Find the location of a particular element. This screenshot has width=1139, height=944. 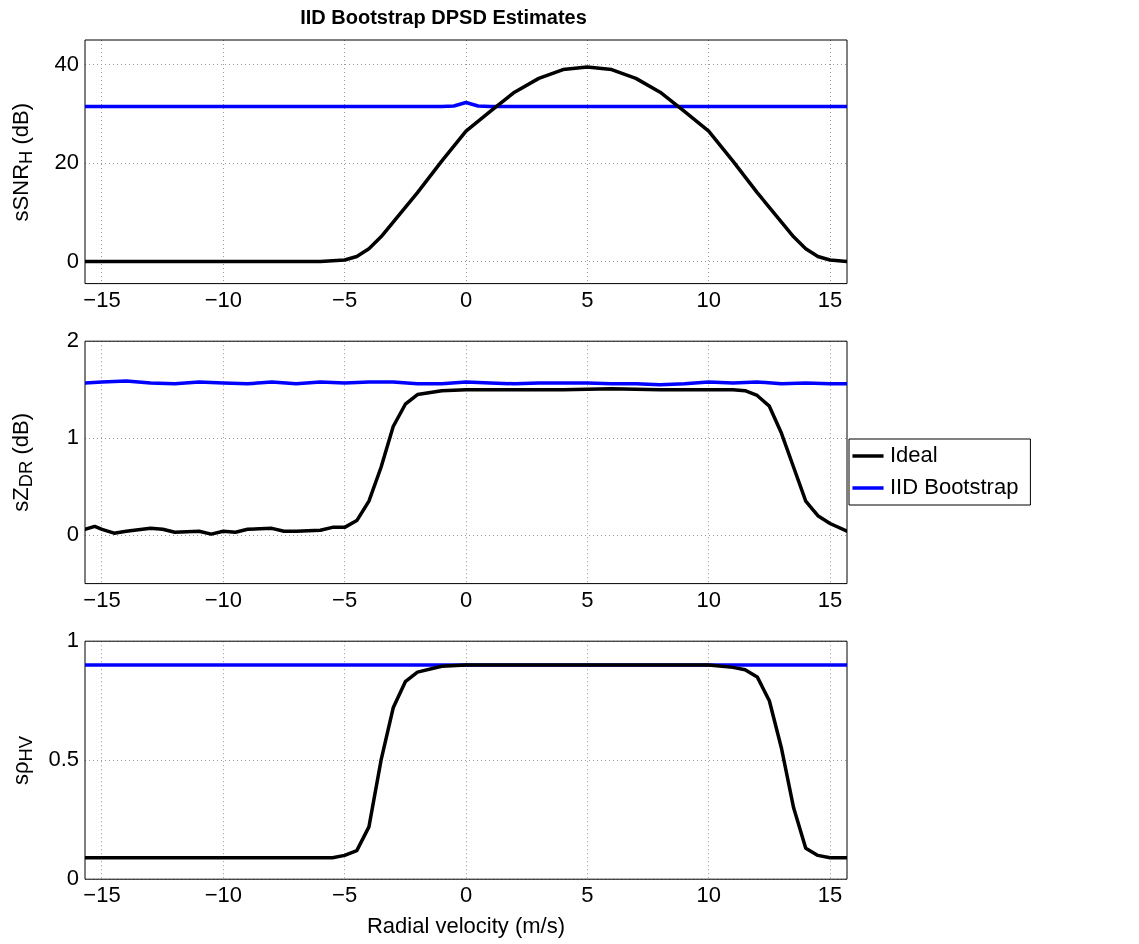

y-tick-label: 20 is located at coordinates (66, 162).